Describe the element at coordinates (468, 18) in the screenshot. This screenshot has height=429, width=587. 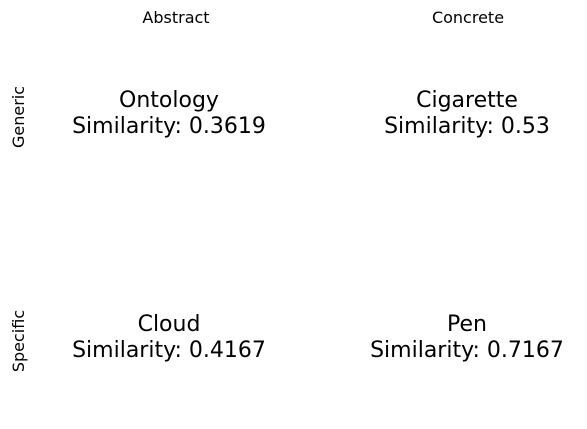
I see `column-header-concrete: Concrete` at that location.